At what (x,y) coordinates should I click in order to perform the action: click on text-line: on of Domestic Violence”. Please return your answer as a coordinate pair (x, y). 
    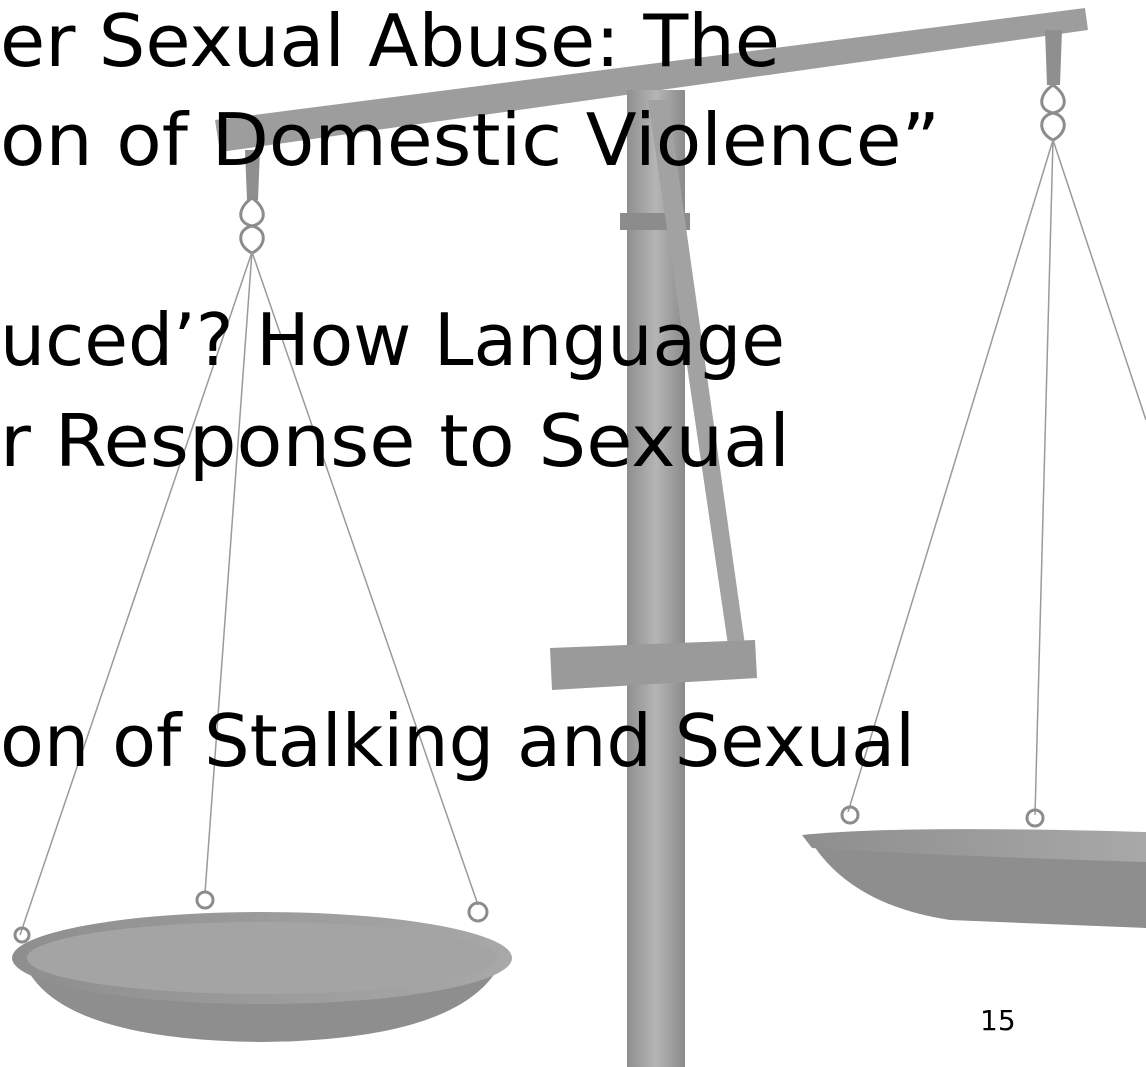
    Looking at the image, I should click on (470, 140).